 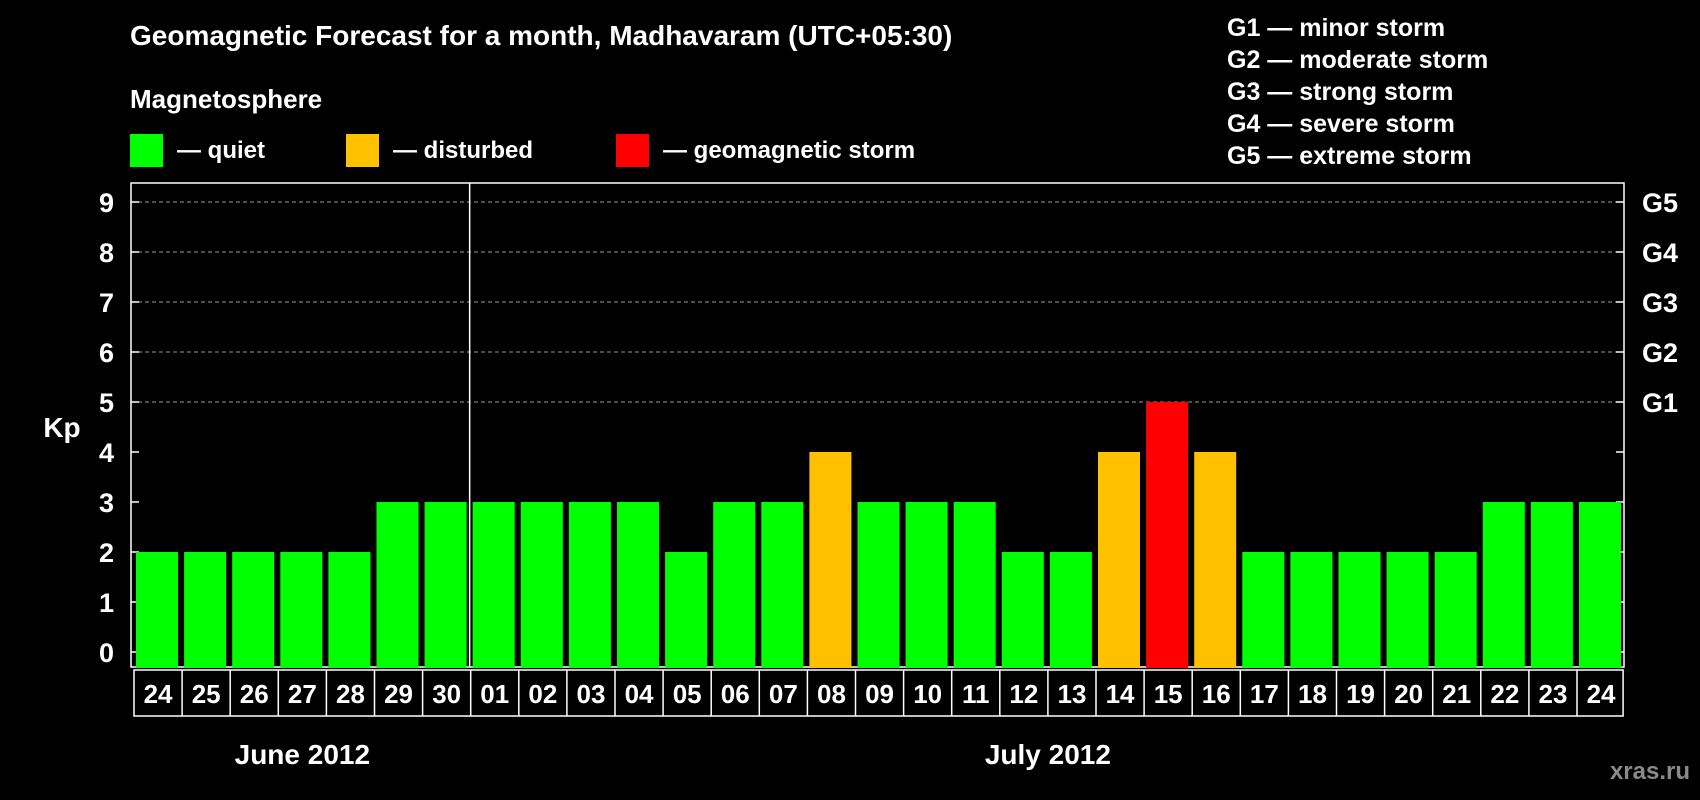 I want to click on x-tick-label: 17, so click(x=1264, y=694).